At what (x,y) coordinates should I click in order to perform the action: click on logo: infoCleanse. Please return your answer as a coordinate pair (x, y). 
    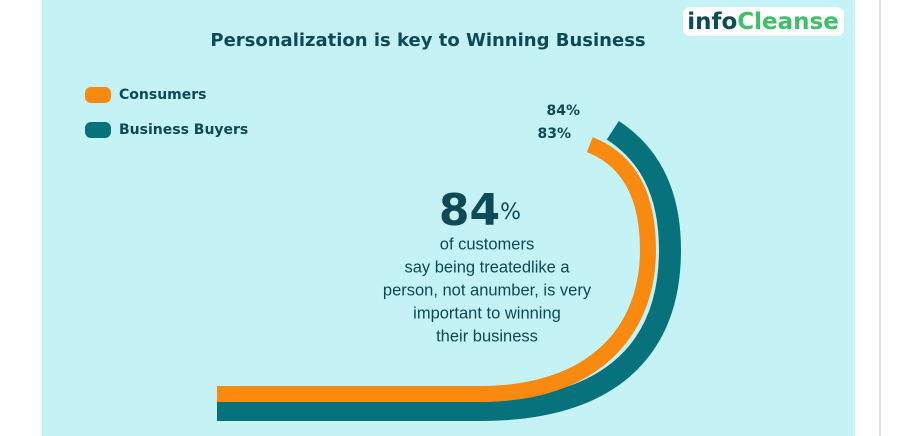
    Looking at the image, I should click on (763, 22).